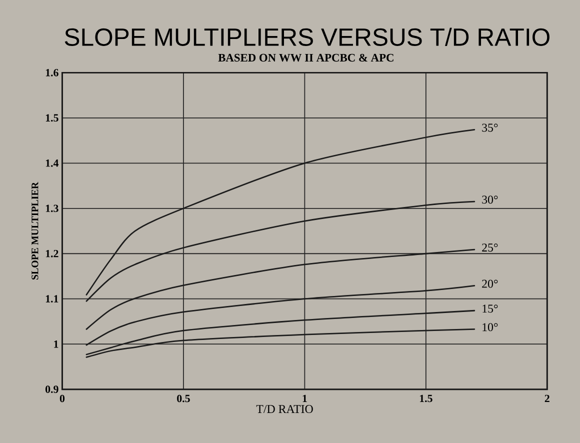  I want to click on y-tick-label: 1.2, so click(52, 254).